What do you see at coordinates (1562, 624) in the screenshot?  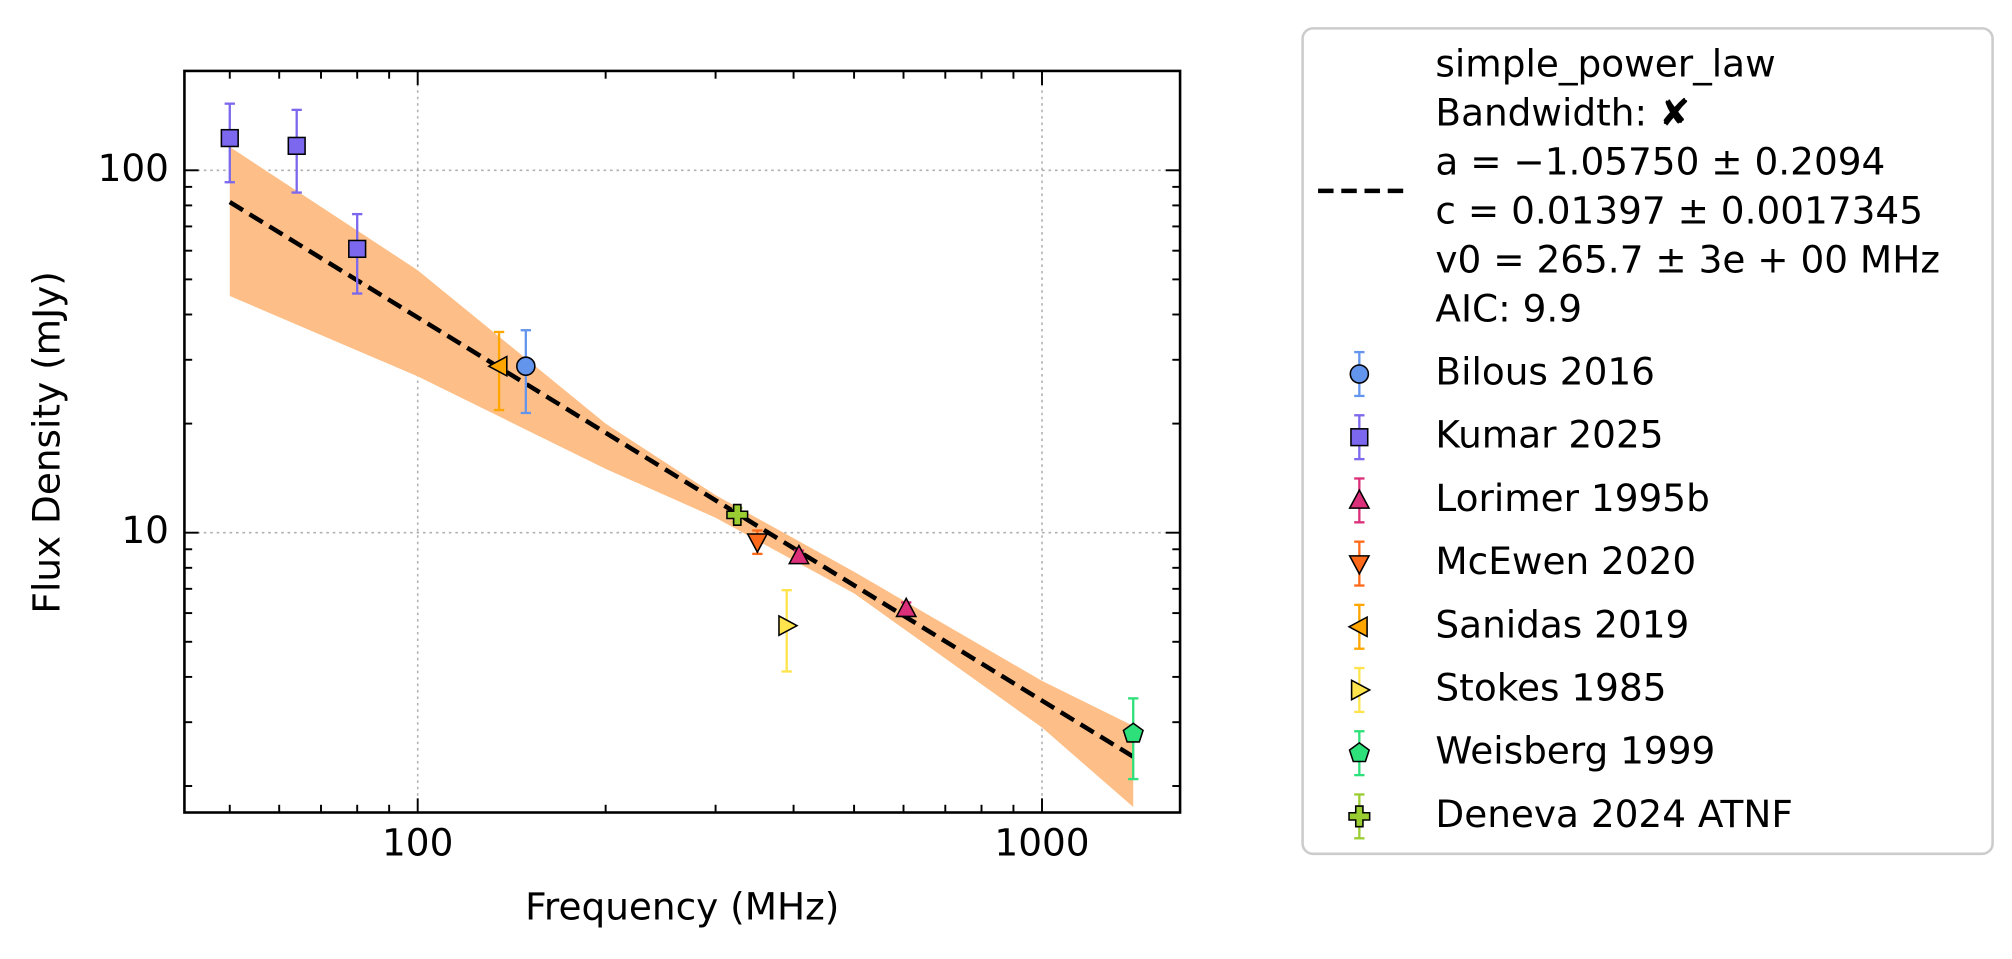 I see `legend-label: Sanidas 2019` at bounding box center [1562, 624].